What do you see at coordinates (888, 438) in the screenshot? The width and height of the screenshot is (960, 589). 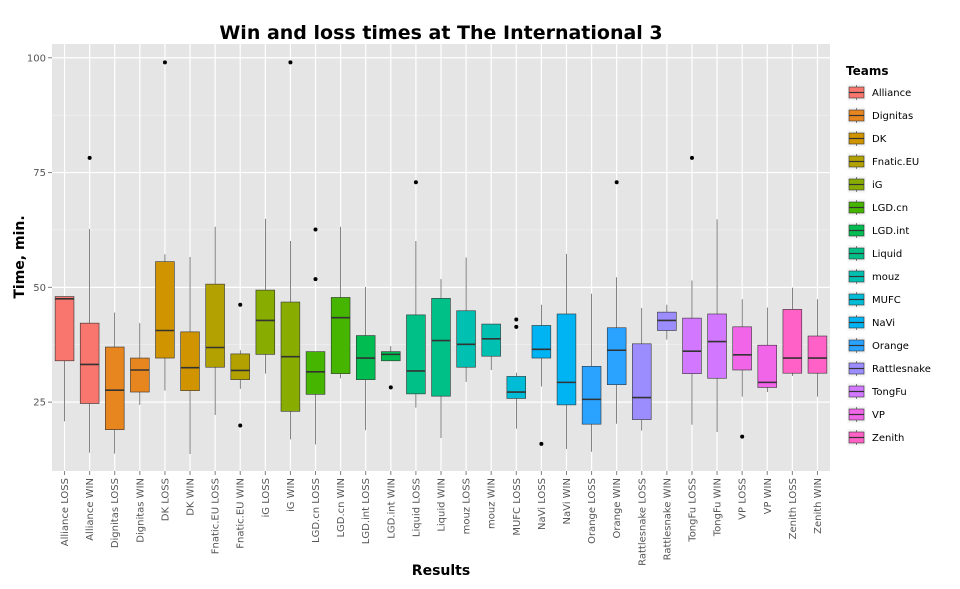 I see `legend-label: Zenith` at bounding box center [888, 438].